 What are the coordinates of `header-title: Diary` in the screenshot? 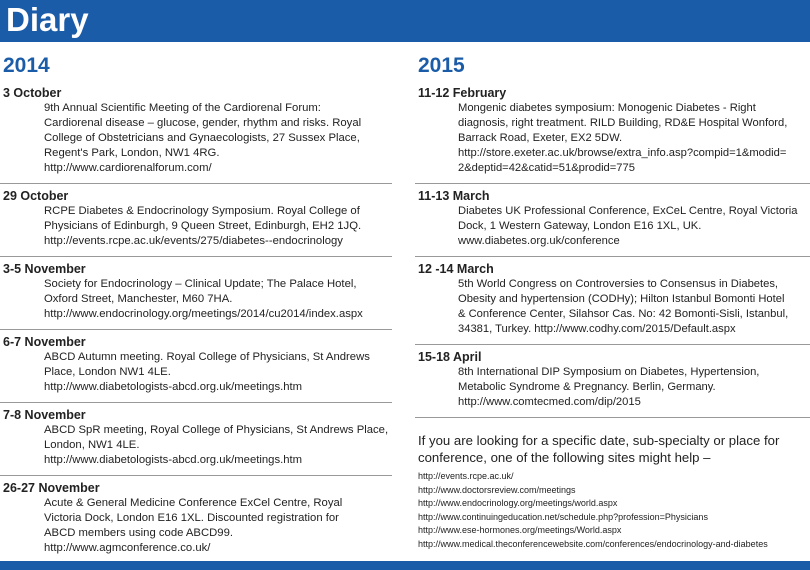 It's located at (47, 19).